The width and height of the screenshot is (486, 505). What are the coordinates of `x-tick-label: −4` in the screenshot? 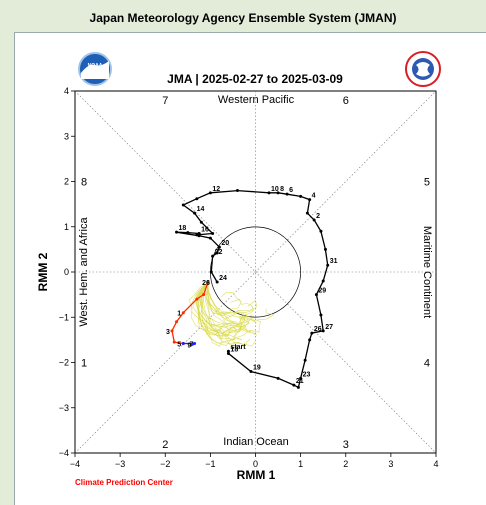 It's located at (75, 464).